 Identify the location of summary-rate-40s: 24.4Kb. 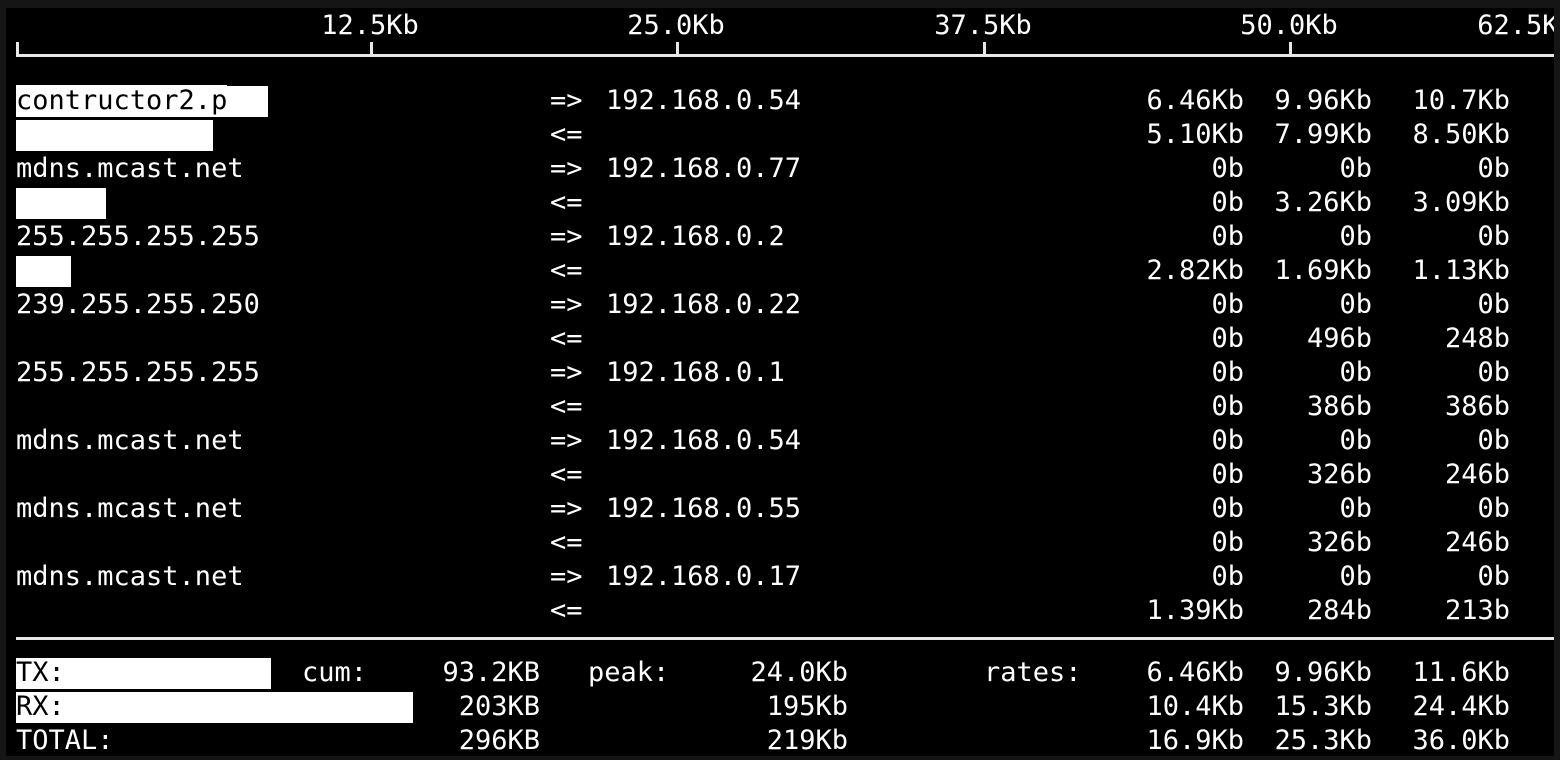
(1461, 706).